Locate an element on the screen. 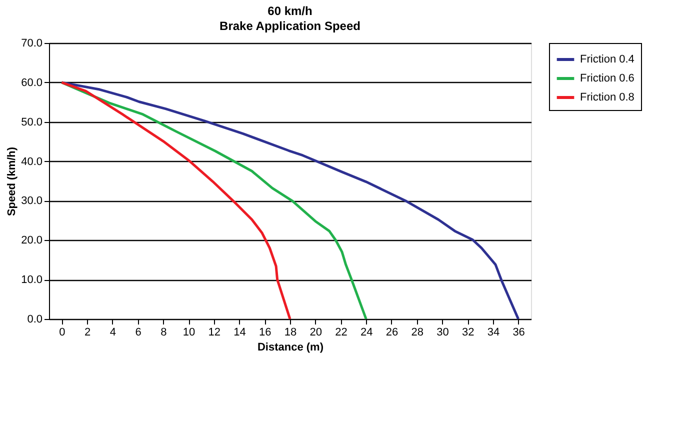 This screenshot has width=674, height=429. x-tick-label: 16 is located at coordinates (265, 332).